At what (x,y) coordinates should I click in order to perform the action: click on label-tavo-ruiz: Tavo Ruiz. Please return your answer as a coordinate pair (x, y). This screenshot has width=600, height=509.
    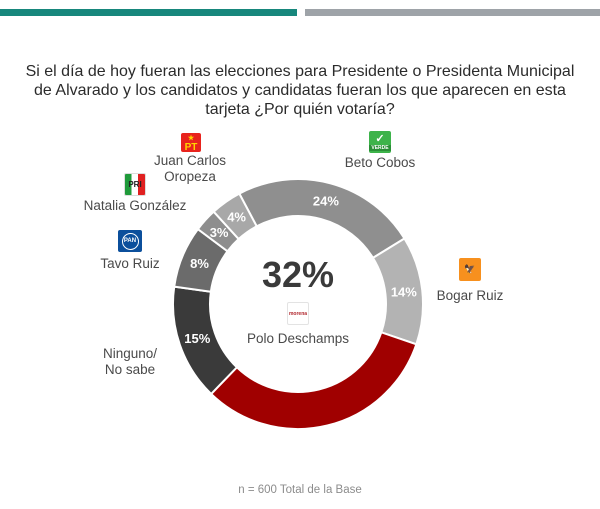
    Looking at the image, I should click on (130, 263).